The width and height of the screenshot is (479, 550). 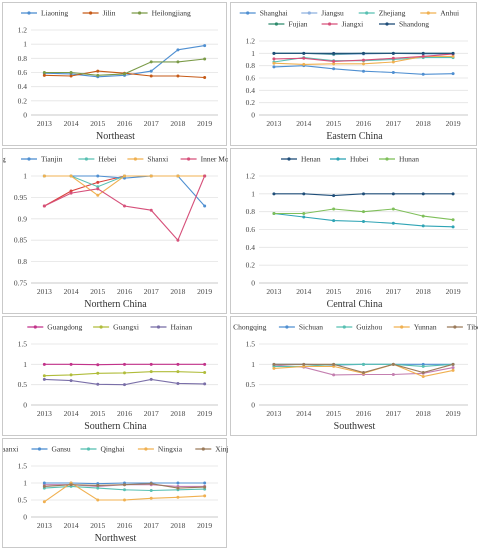 I want to click on y-tick-label: 0.8, so click(x=23, y=58).